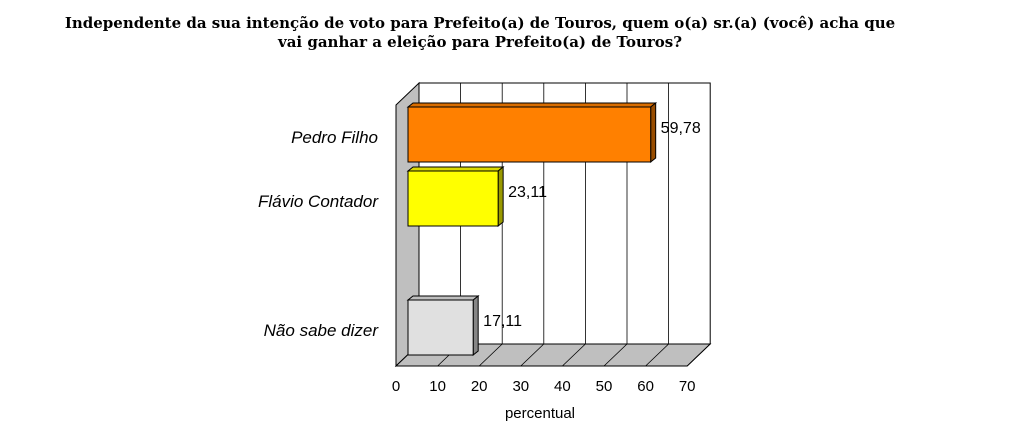 This screenshot has width=1024, height=427. What do you see at coordinates (681, 128) in the screenshot?
I see `data-label-1: 59,78` at bounding box center [681, 128].